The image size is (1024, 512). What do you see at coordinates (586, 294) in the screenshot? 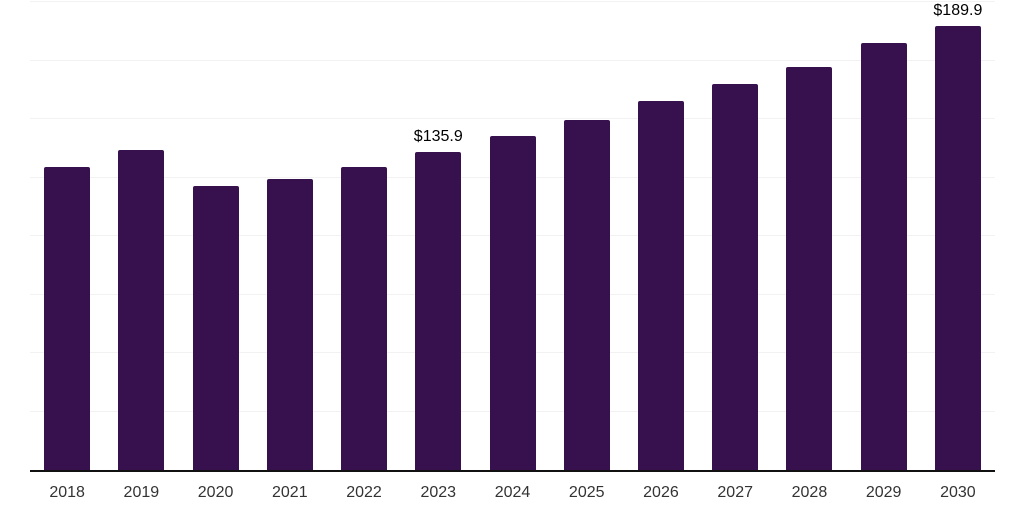
I see `bar-2025` at bounding box center [586, 294].